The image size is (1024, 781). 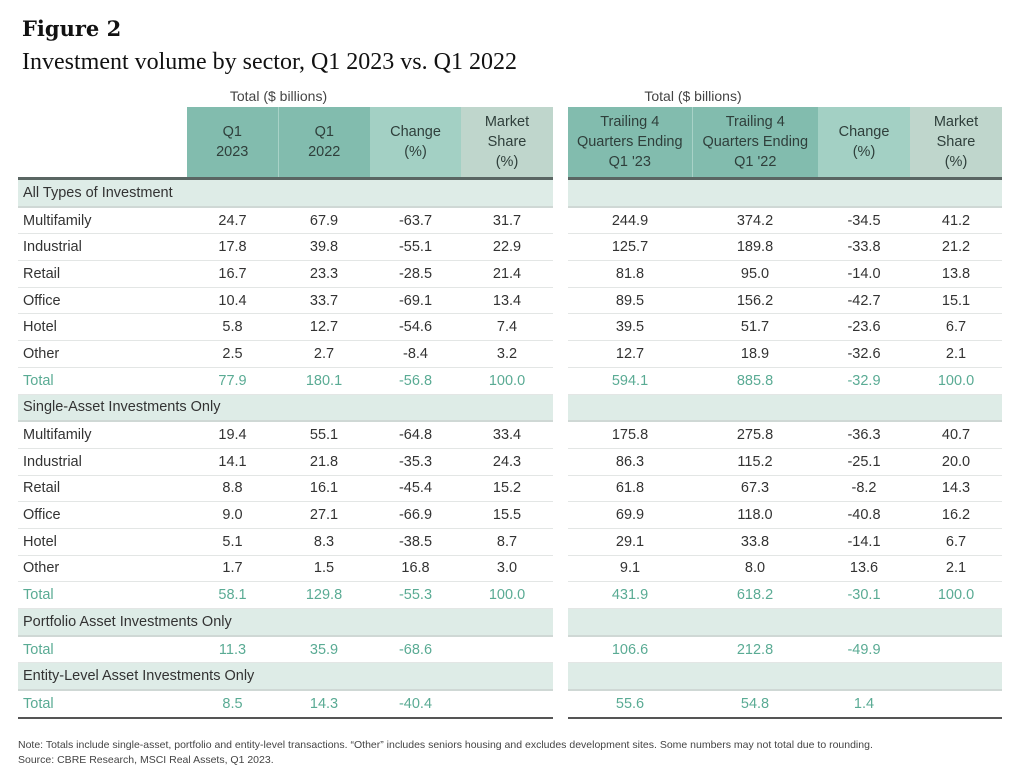 What do you see at coordinates (785, 381) in the screenshot?
I see `total-row: 594.1 885.8 -32.9 100.0` at bounding box center [785, 381].